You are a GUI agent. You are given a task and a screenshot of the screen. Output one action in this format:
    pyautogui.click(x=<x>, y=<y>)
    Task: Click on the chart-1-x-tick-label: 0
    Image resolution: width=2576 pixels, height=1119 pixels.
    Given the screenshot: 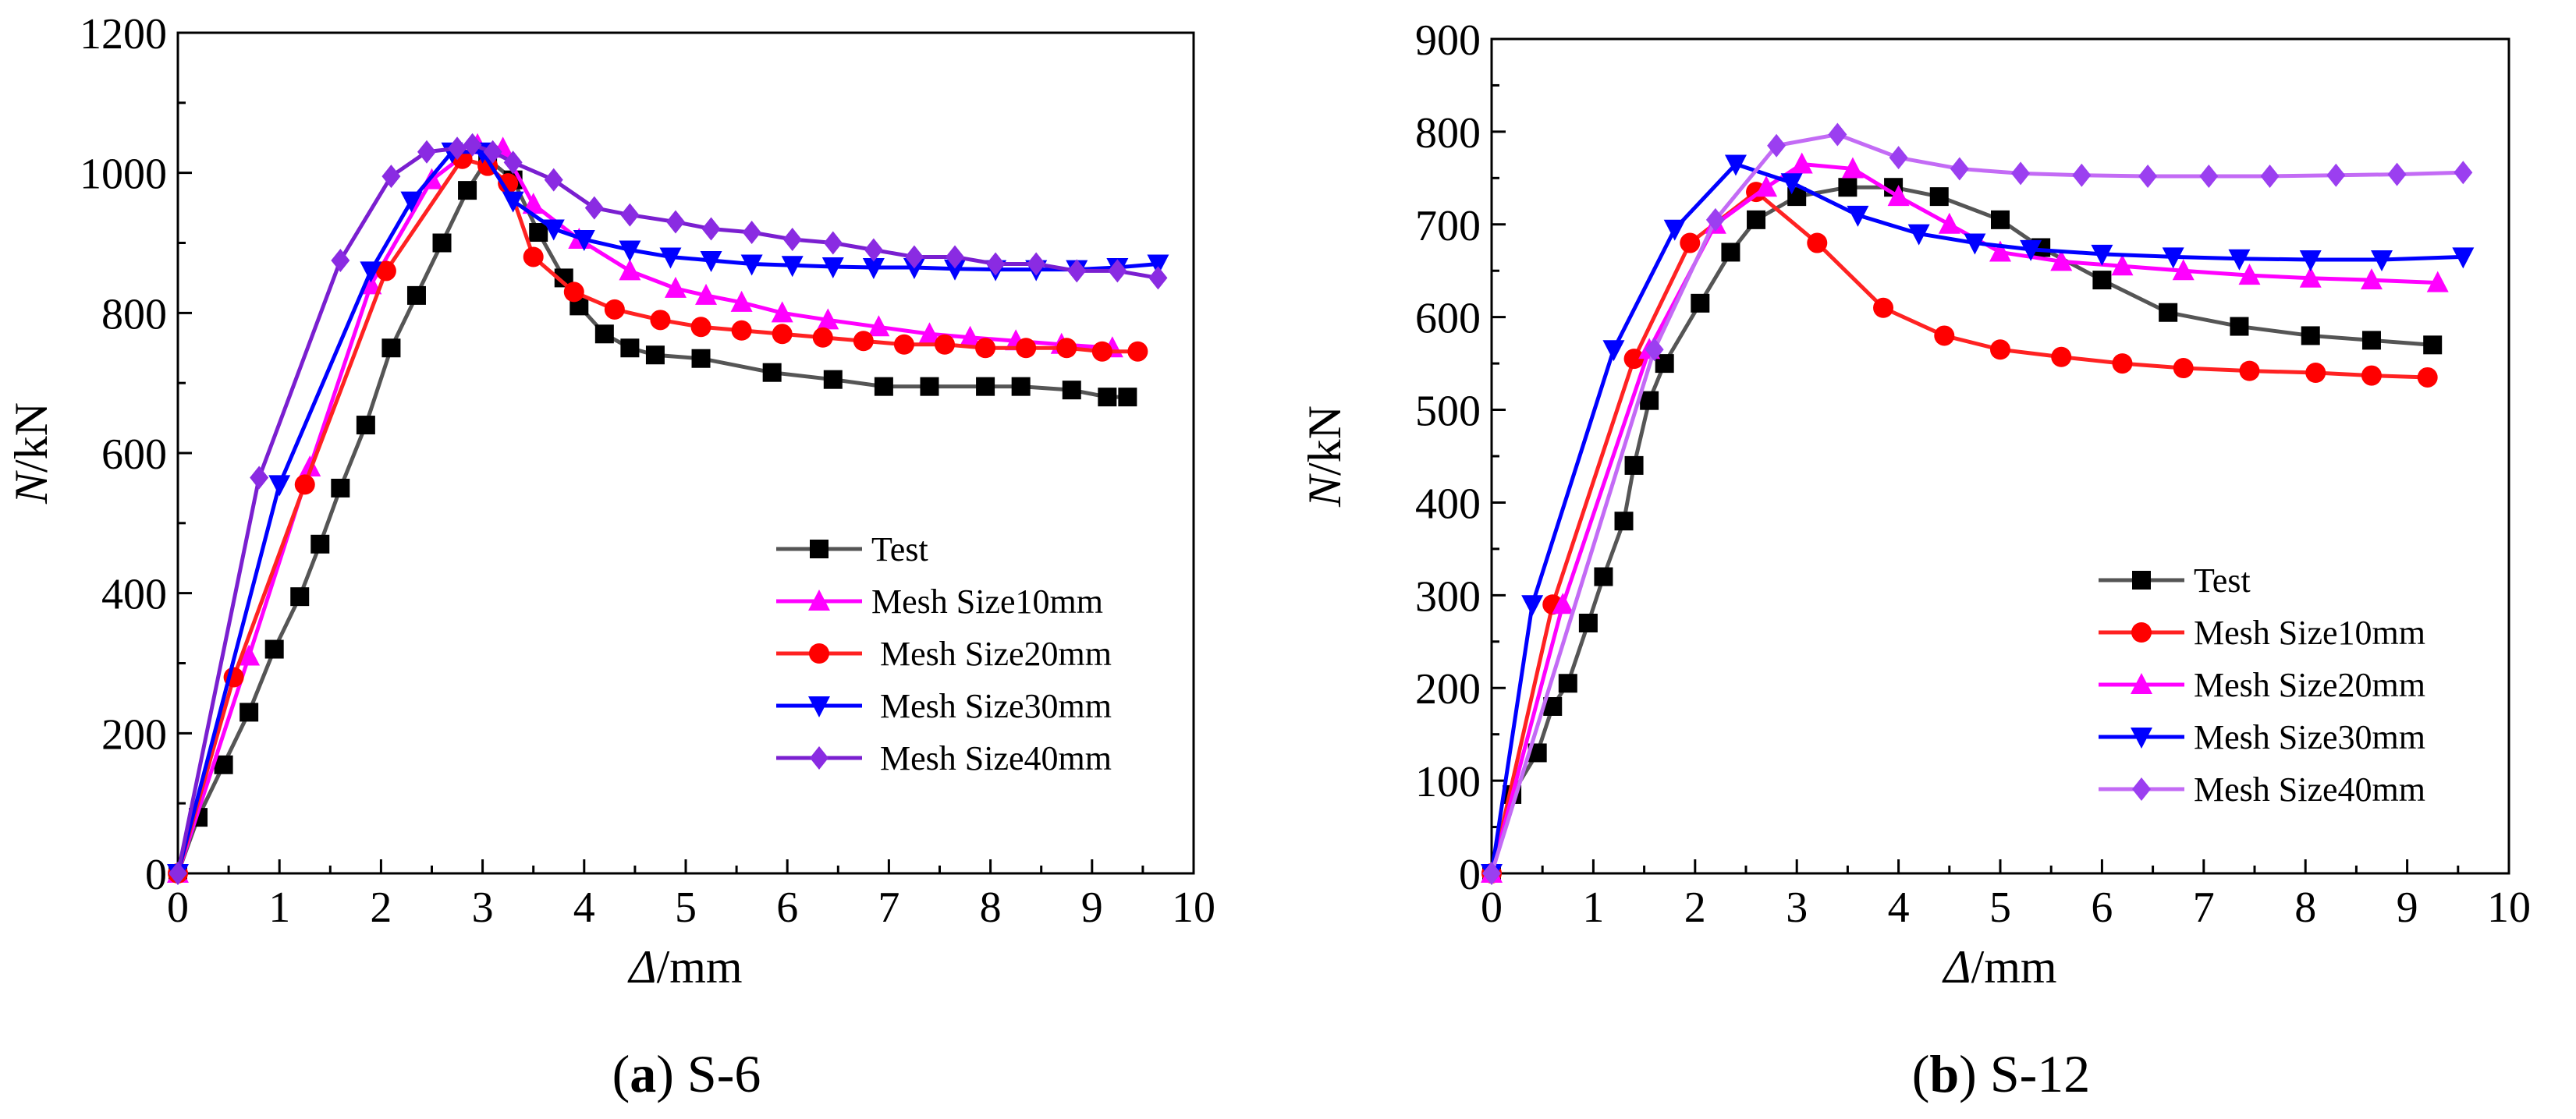 What is the action you would take?
    pyautogui.click(x=1492, y=908)
    